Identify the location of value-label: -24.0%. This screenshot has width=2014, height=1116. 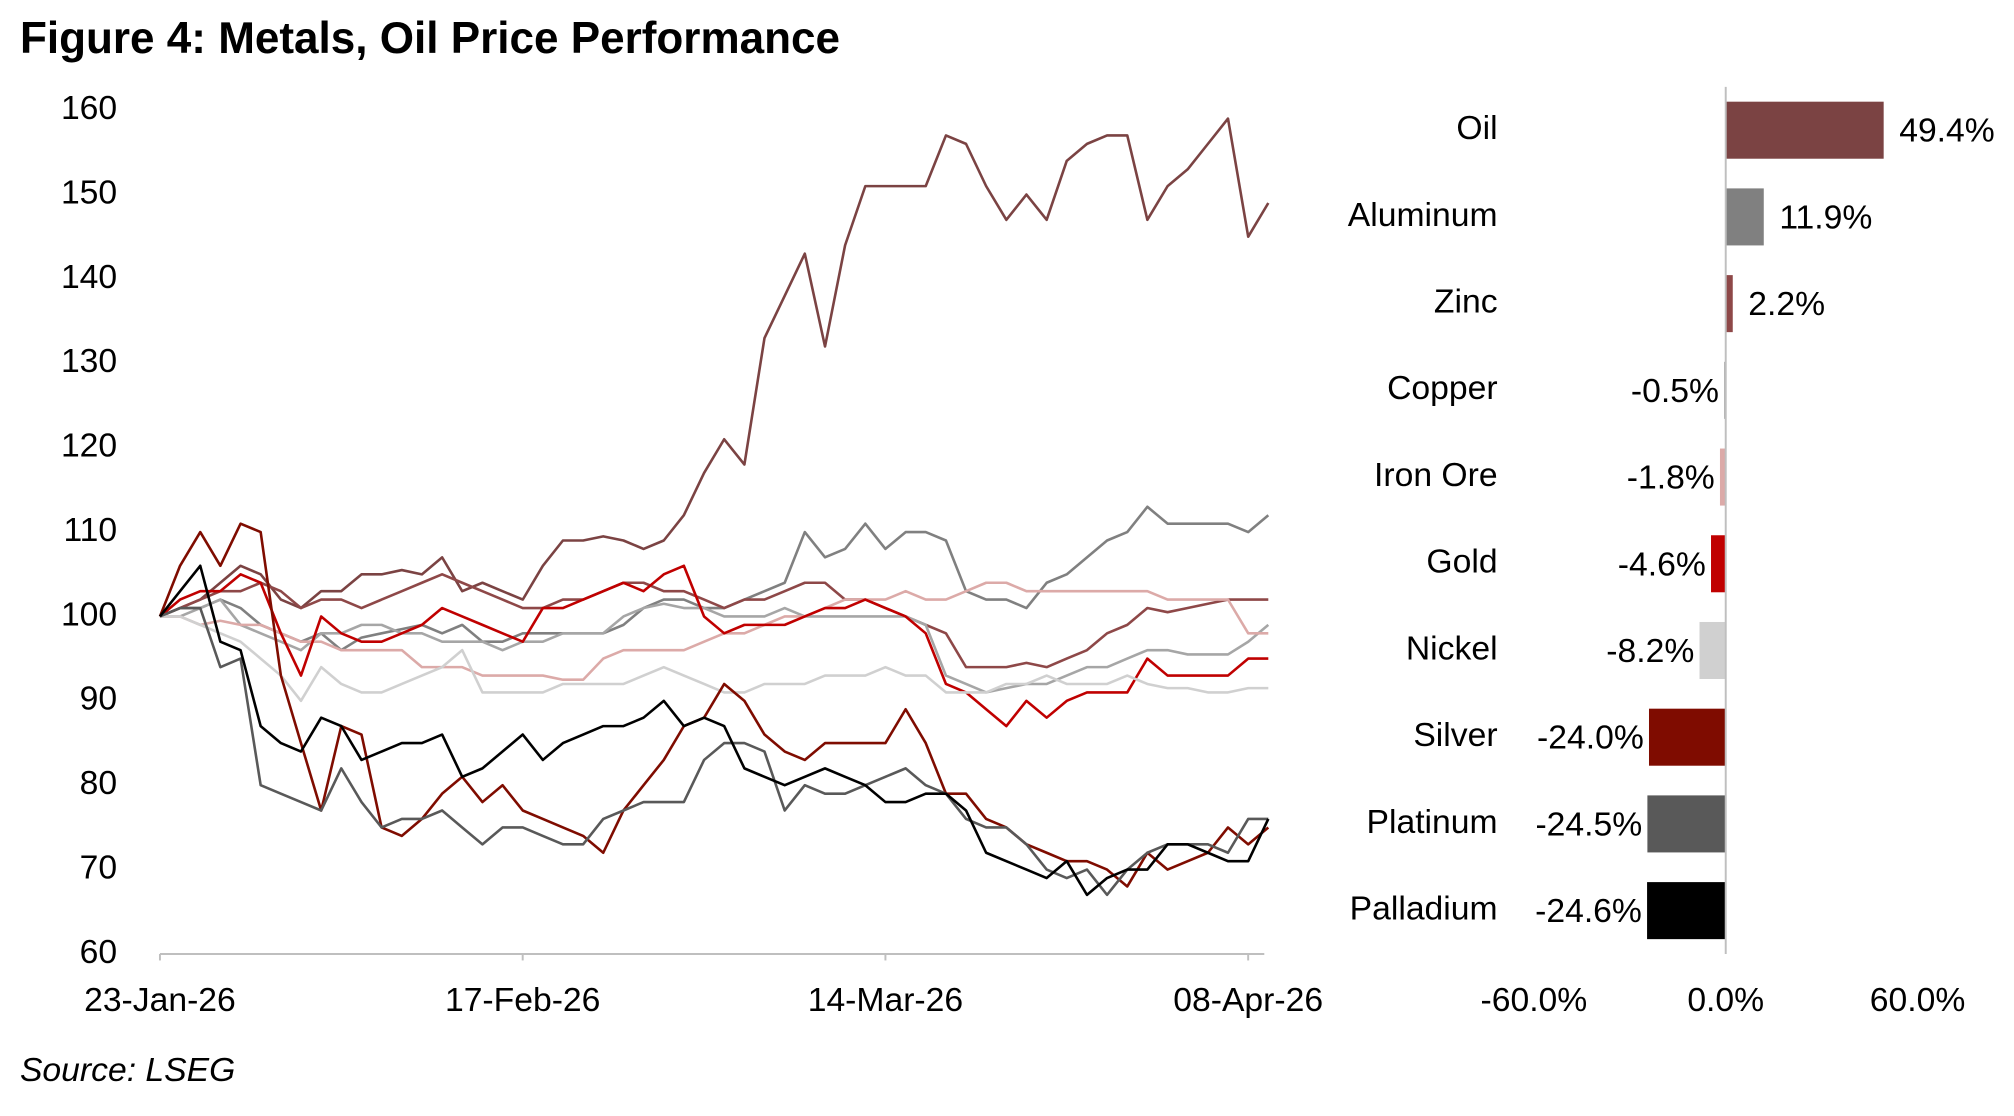
(1590, 738).